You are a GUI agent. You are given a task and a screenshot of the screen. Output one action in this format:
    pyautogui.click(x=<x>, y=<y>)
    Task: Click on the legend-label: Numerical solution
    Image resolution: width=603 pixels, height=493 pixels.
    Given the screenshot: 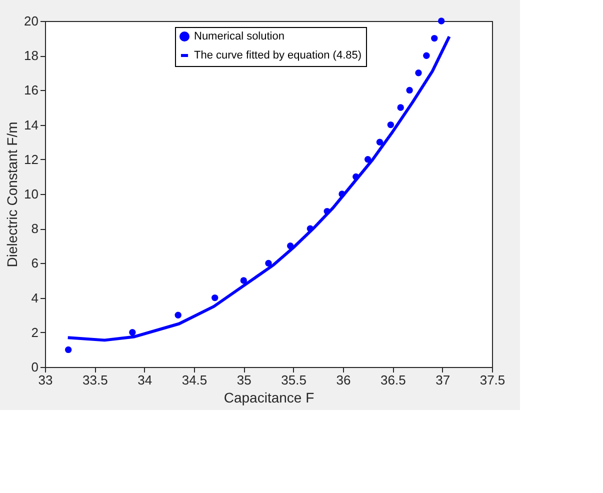 What is the action you would take?
    pyautogui.click(x=239, y=36)
    